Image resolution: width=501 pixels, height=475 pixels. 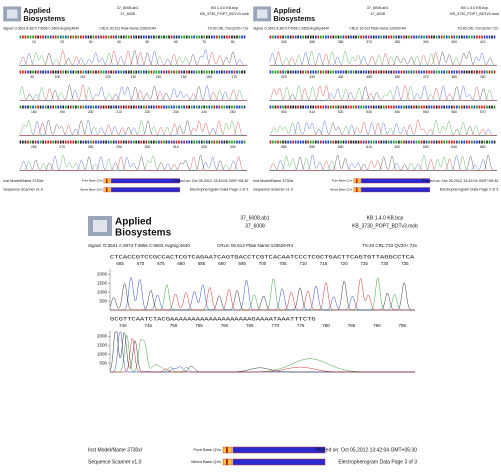 What do you see at coordinates (207, 449) in the screenshot?
I see `pure-qv: Pure Base QVs` at bounding box center [207, 449].